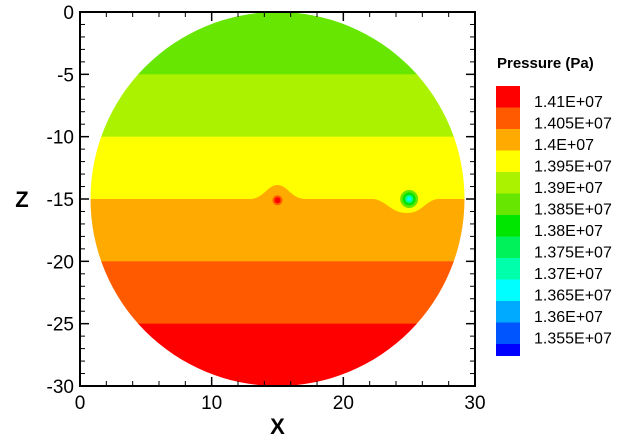 The width and height of the screenshot is (629, 442). I want to click on y-axis-title: Z, so click(21, 199).